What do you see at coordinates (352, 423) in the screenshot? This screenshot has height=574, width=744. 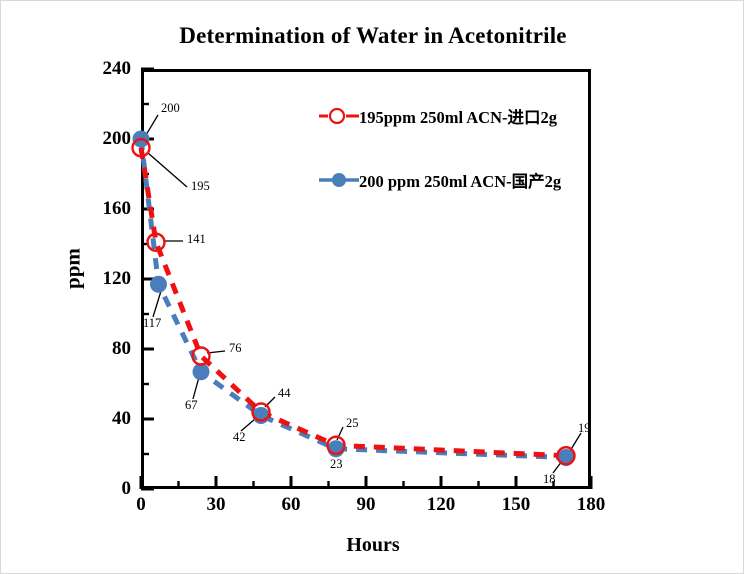 I see `annotation-25: 25` at bounding box center [352, 423].